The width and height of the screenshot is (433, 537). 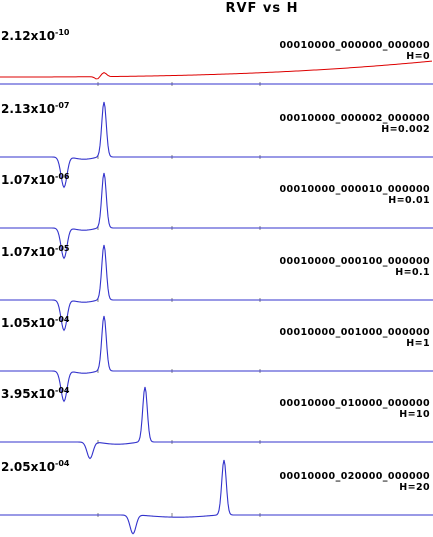 I want to click on scale-label: 1.05x10-04, so click(x=35, y=322).